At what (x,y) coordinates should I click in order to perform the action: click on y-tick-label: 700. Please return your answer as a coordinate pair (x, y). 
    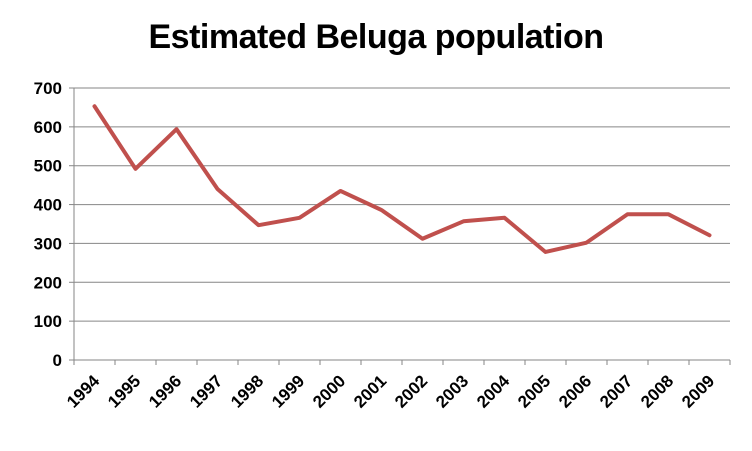
    Looking at the image, I should click on (48, 88).